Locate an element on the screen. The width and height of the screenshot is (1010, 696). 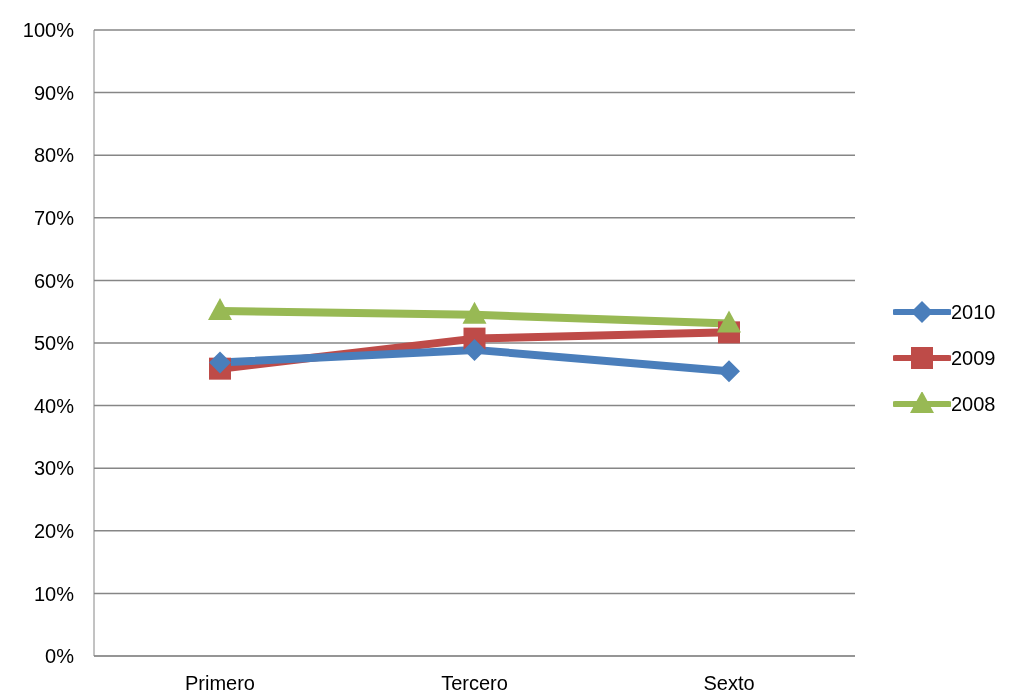
legend-label: 2009 is located at coordinates (973, 358).